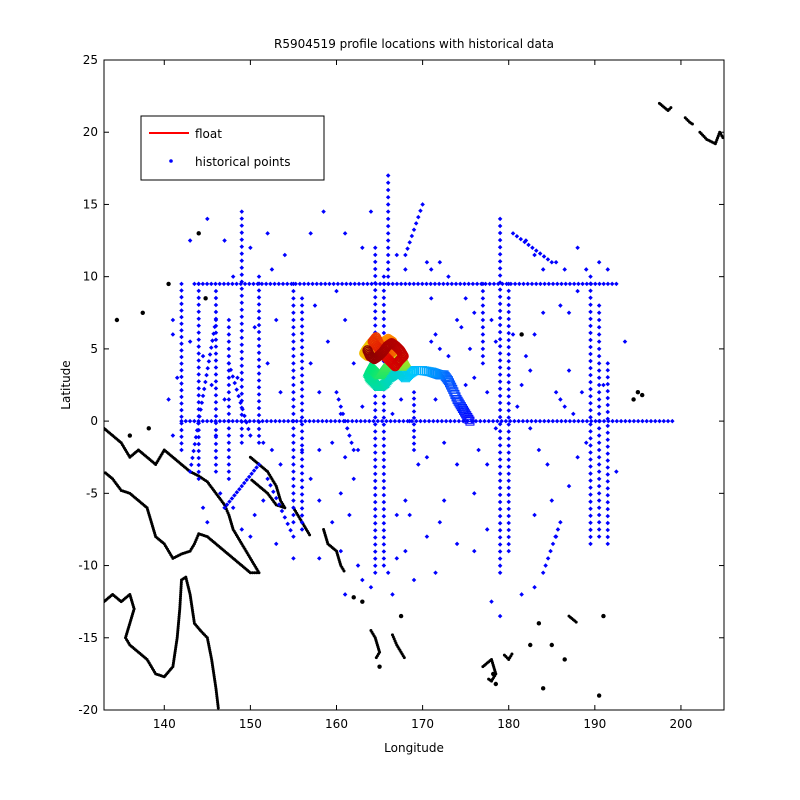 The height and width of the screenshot is (800, 800). What do you see at coordinates (232, 148) in the screenshot?
I see `legend: float historical points` at bounding box center [232, 148].